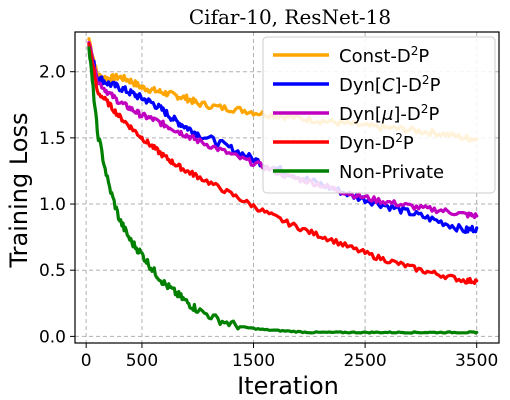 The width and height of the screenshot is (510, 400). I want to click on x-tick-label: 1500, so click(253, 361).